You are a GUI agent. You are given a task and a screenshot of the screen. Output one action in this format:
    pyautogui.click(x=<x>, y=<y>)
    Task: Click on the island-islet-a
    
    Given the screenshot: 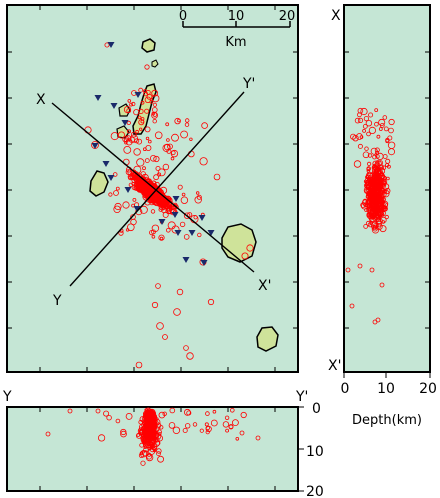 What is the action you would take?
    pyautogui.click(x=155, y=63)
    